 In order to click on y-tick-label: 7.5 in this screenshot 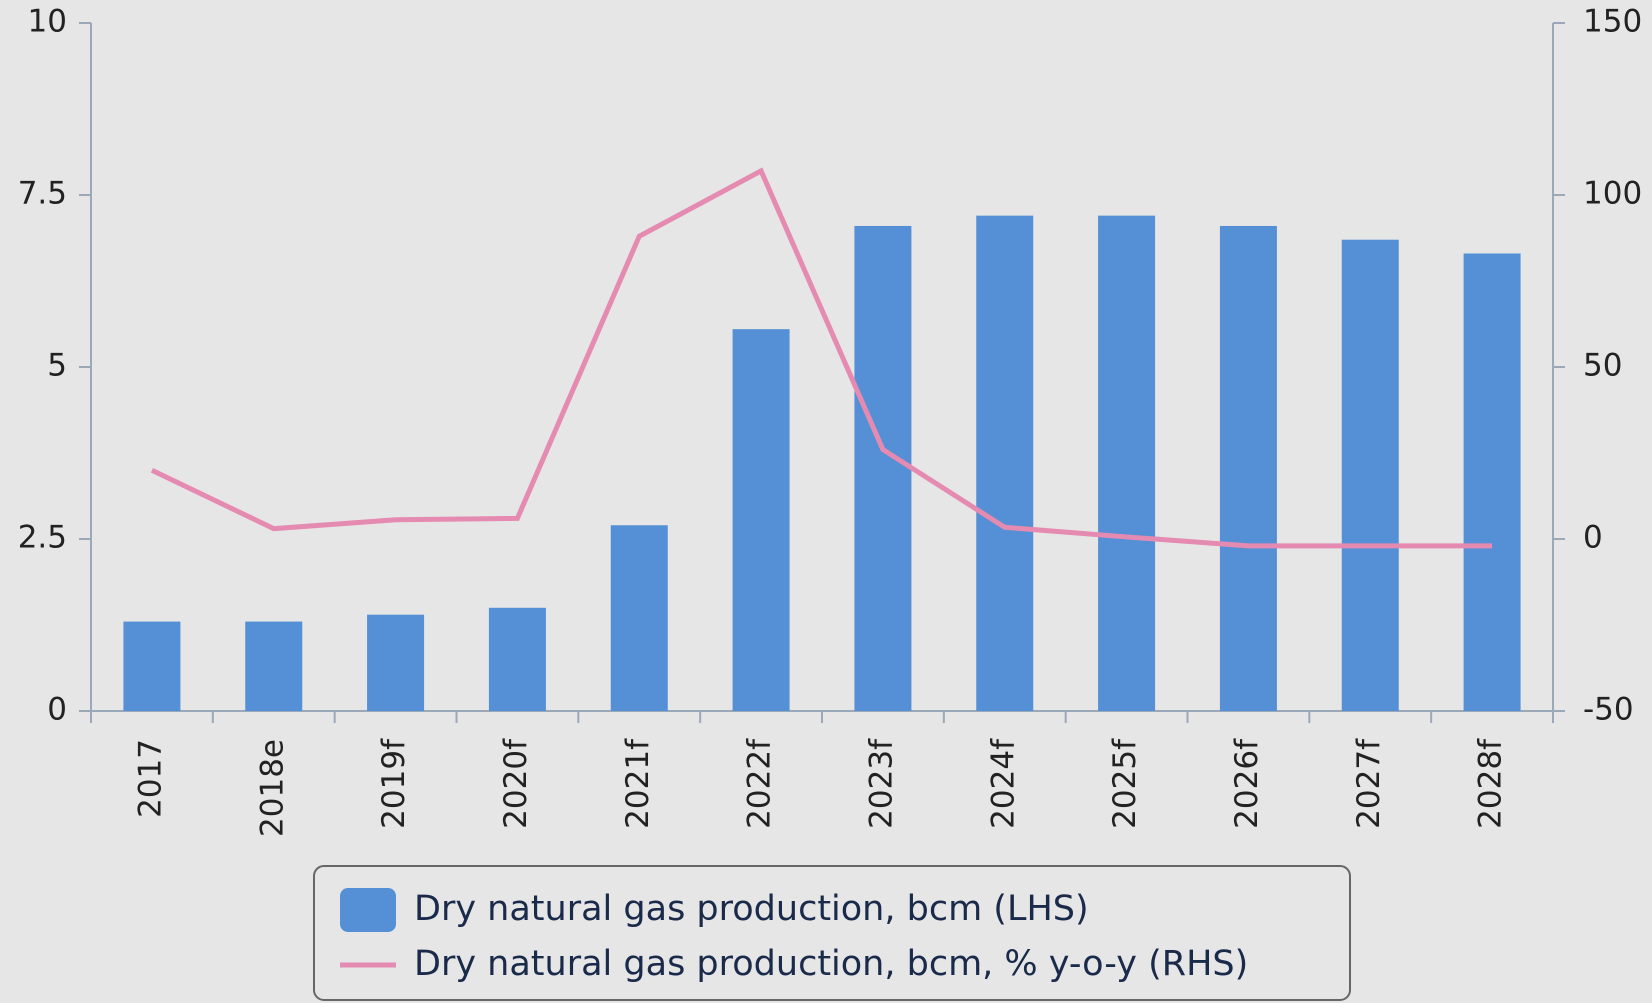, I will do `click(42, 194)`.